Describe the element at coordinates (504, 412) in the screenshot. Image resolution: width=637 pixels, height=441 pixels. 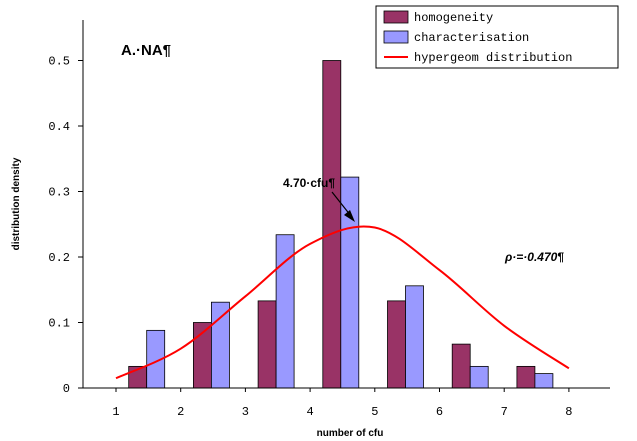
I see `x-tick-label: 7` at that location.